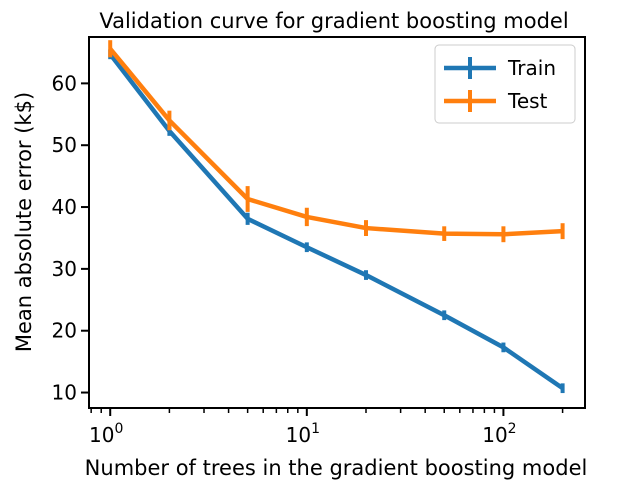 This screenshot has width=644, height=492. What do you see at coordinates (496, 101) in the screenshot?
I see `legend-item-test: Test` at bounding box center [496, 101].